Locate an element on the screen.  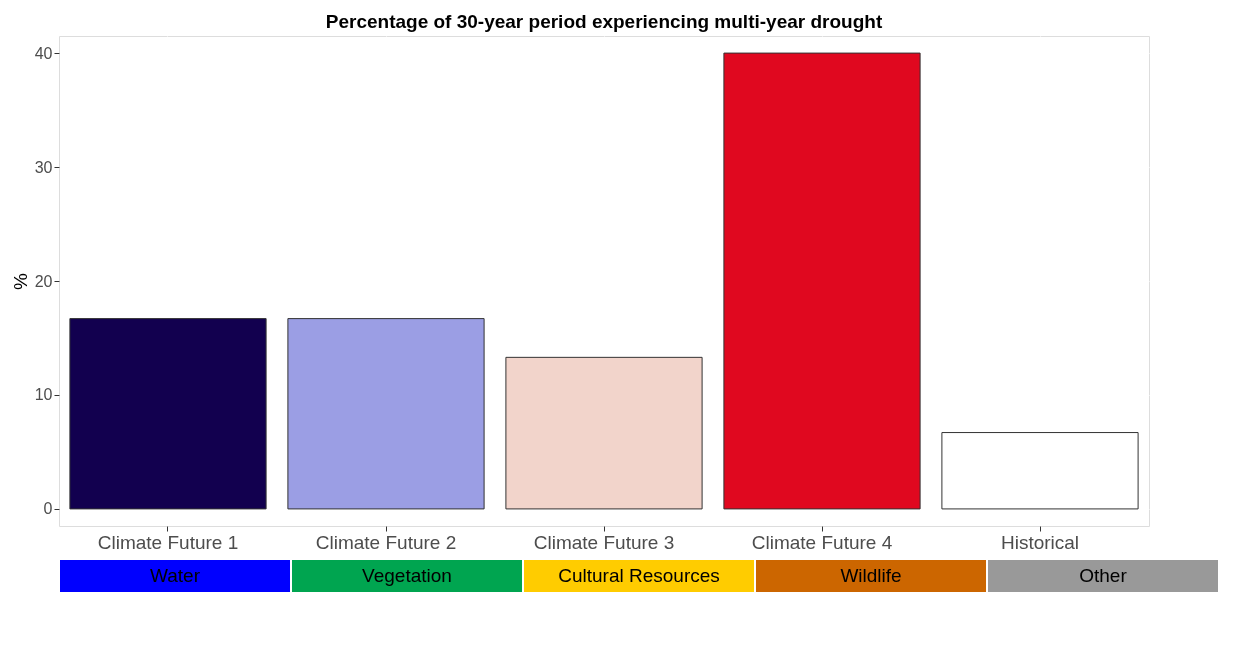
y-tick-label: 30 is located at coordinates (43, 167).